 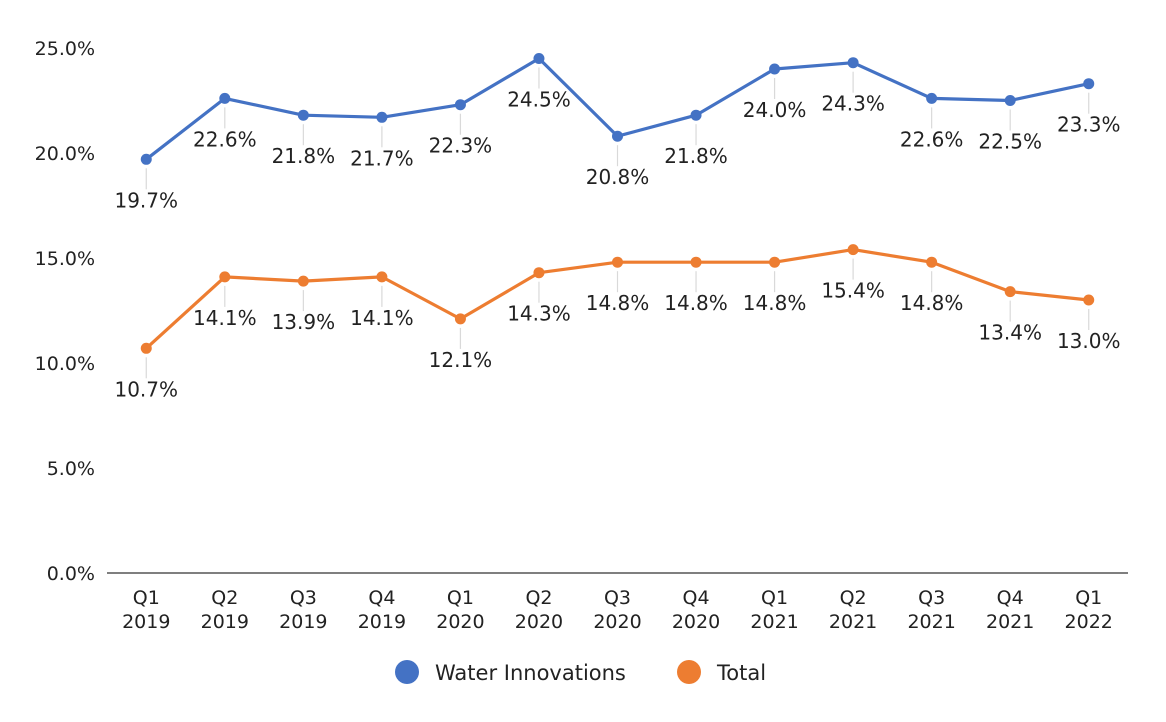 I want to click on x-tick-label: Q2 2020, so click(x=539, y=610).